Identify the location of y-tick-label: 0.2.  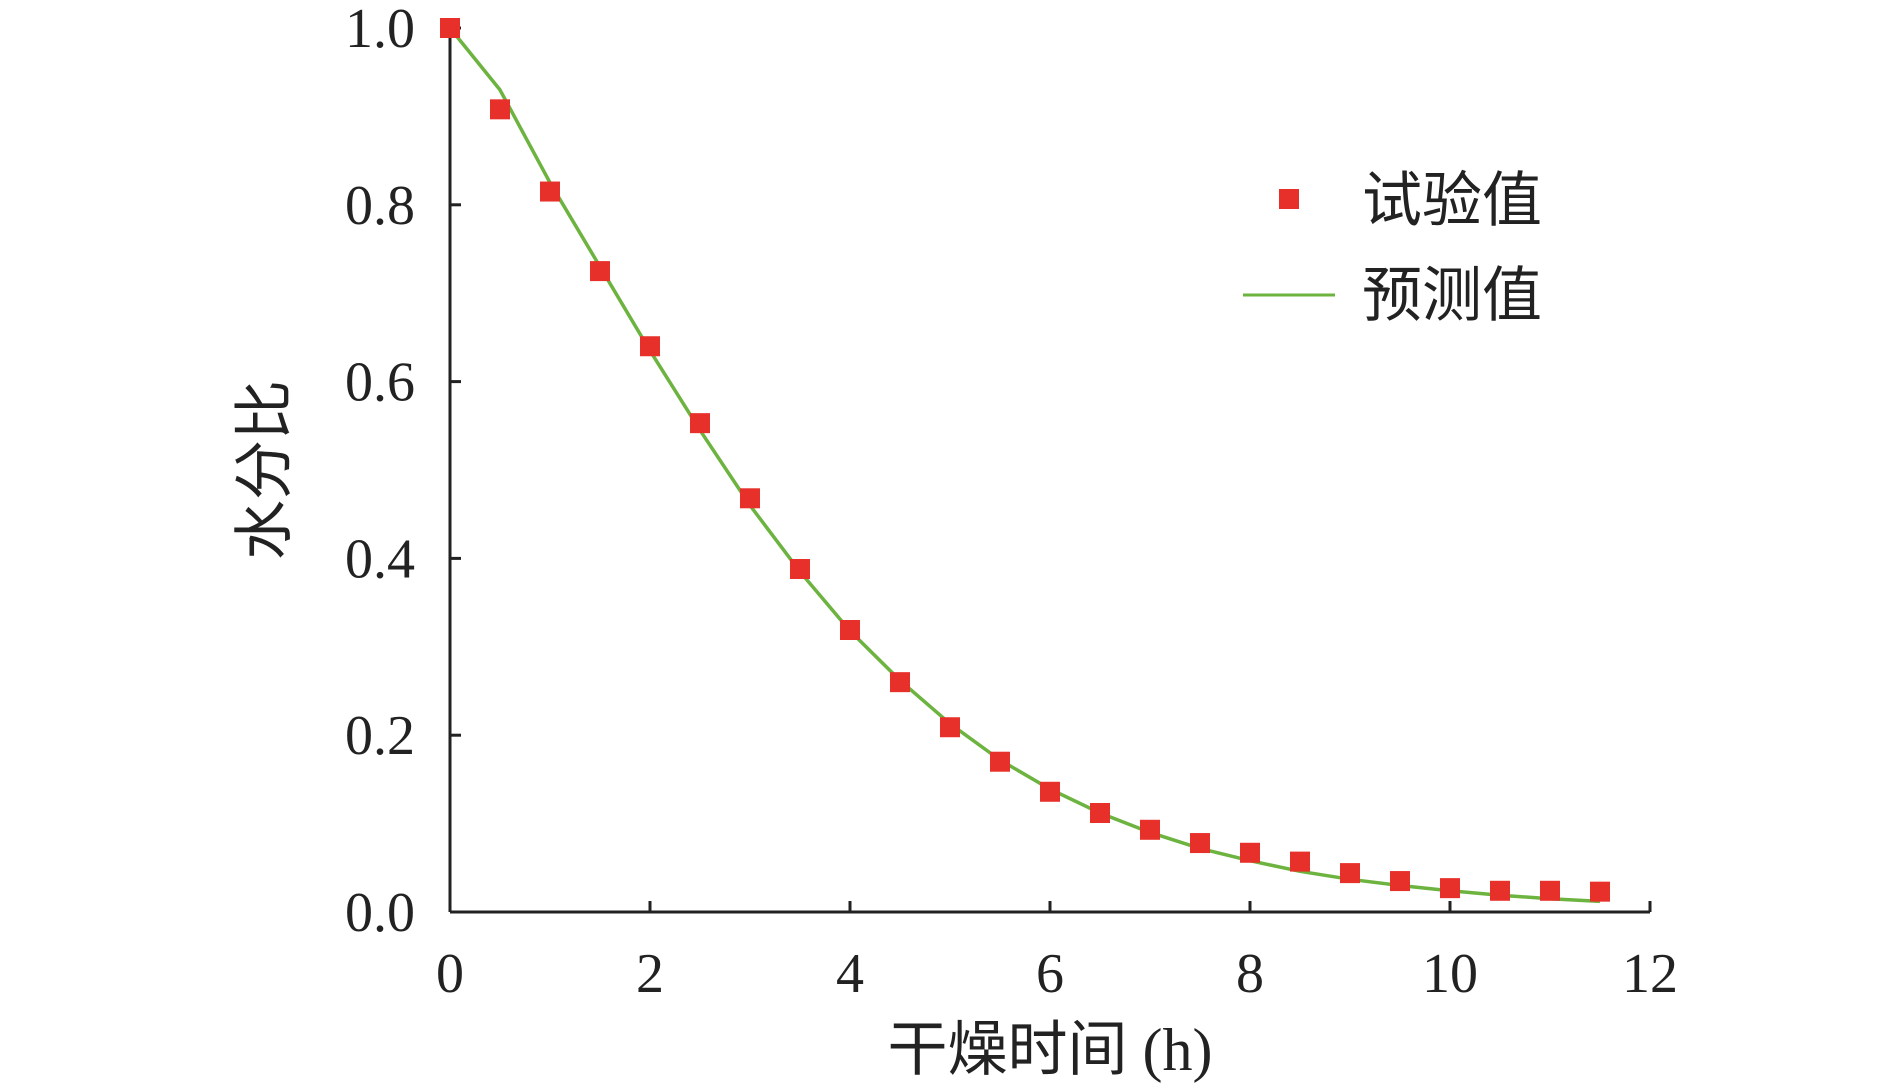
(380, 736).